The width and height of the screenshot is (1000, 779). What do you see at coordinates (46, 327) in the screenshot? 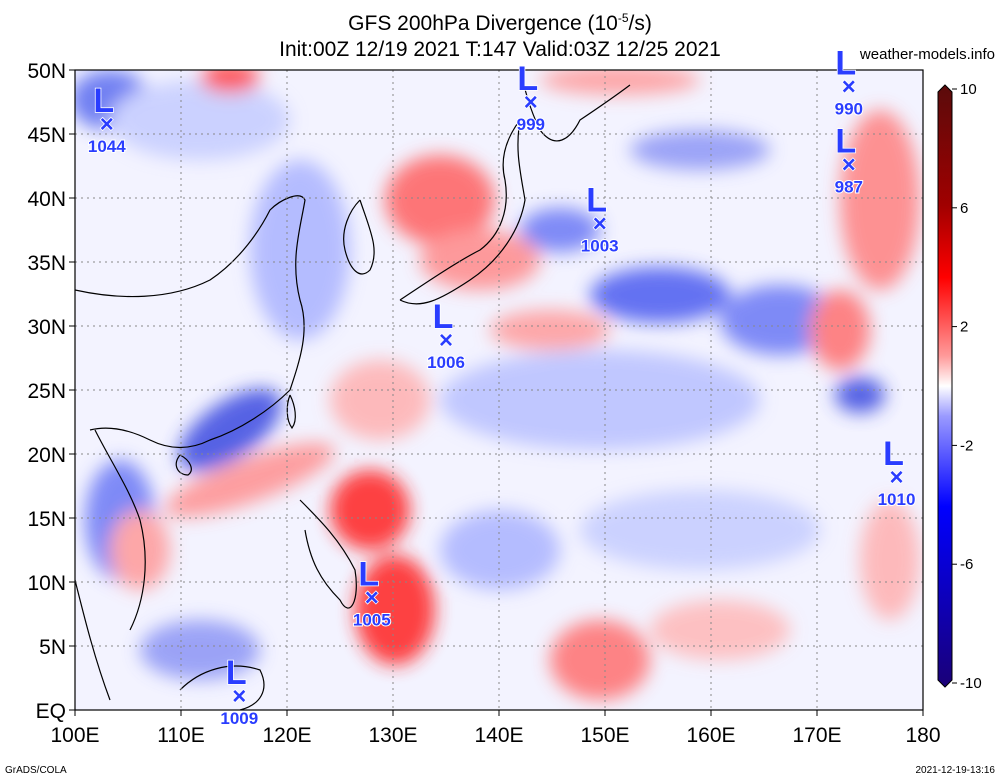
I see `y-tick-label: 30N` at bounding box center [46, 327].